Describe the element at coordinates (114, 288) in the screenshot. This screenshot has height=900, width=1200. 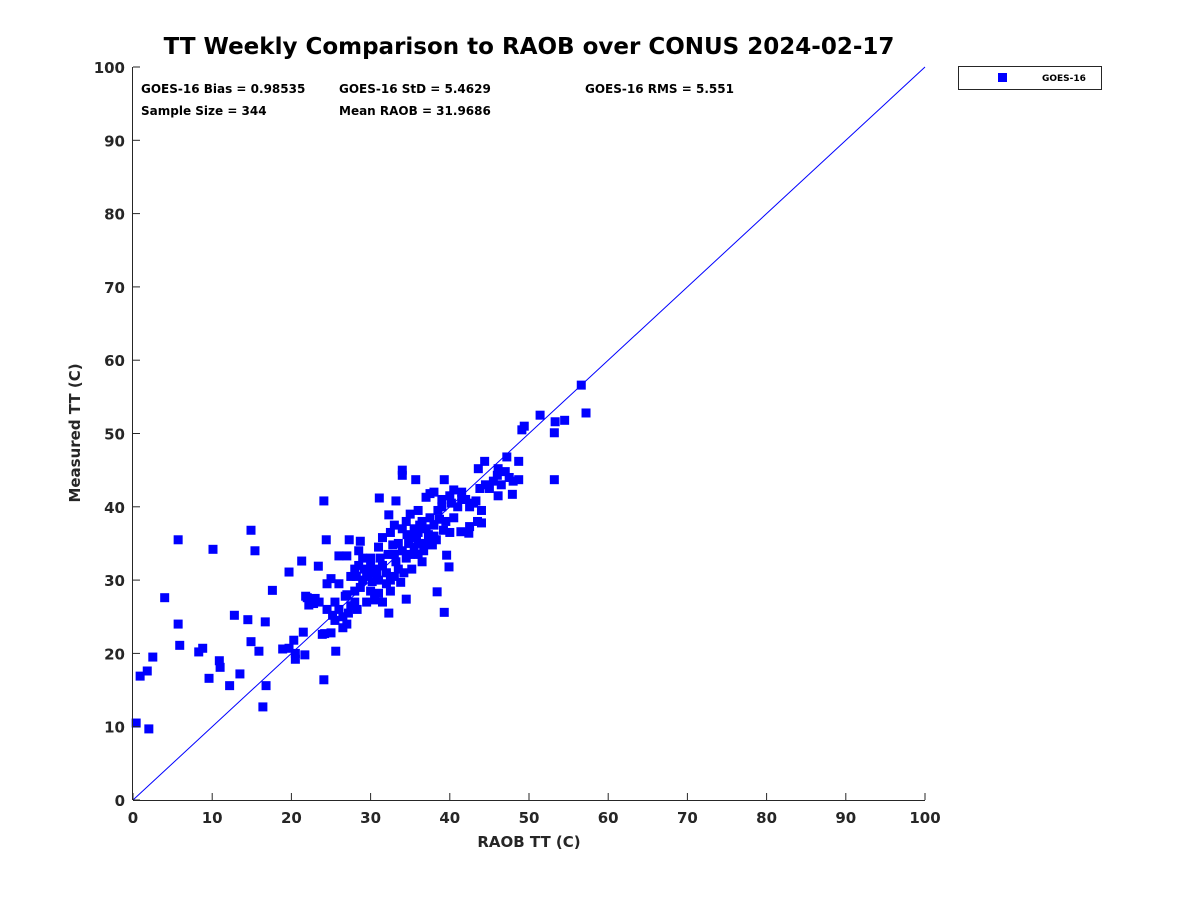
I see `y-tick-label: 70` at that location.